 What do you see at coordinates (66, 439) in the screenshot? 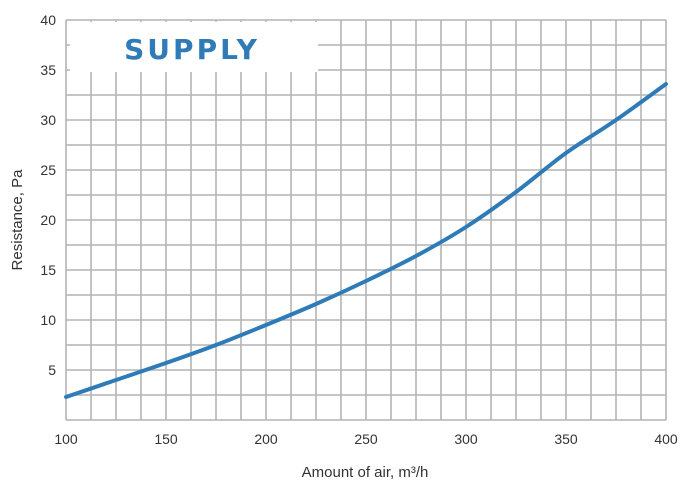
I see `x-tick-label: 100` at bounding box center [66, 439].